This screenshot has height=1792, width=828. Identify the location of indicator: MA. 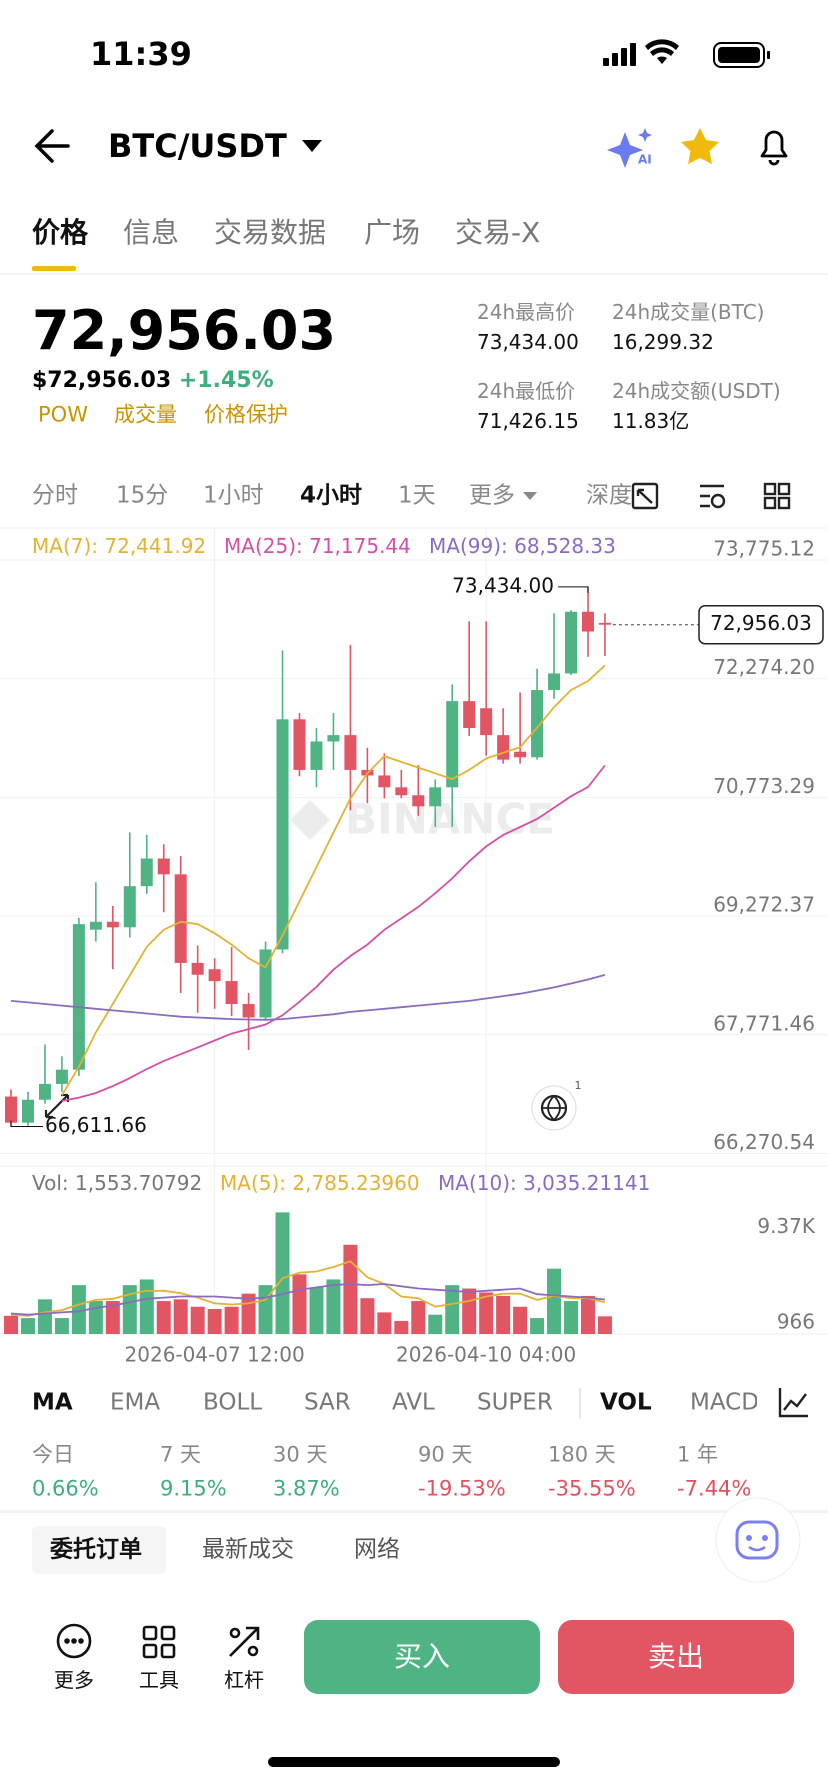
(52, 1403).